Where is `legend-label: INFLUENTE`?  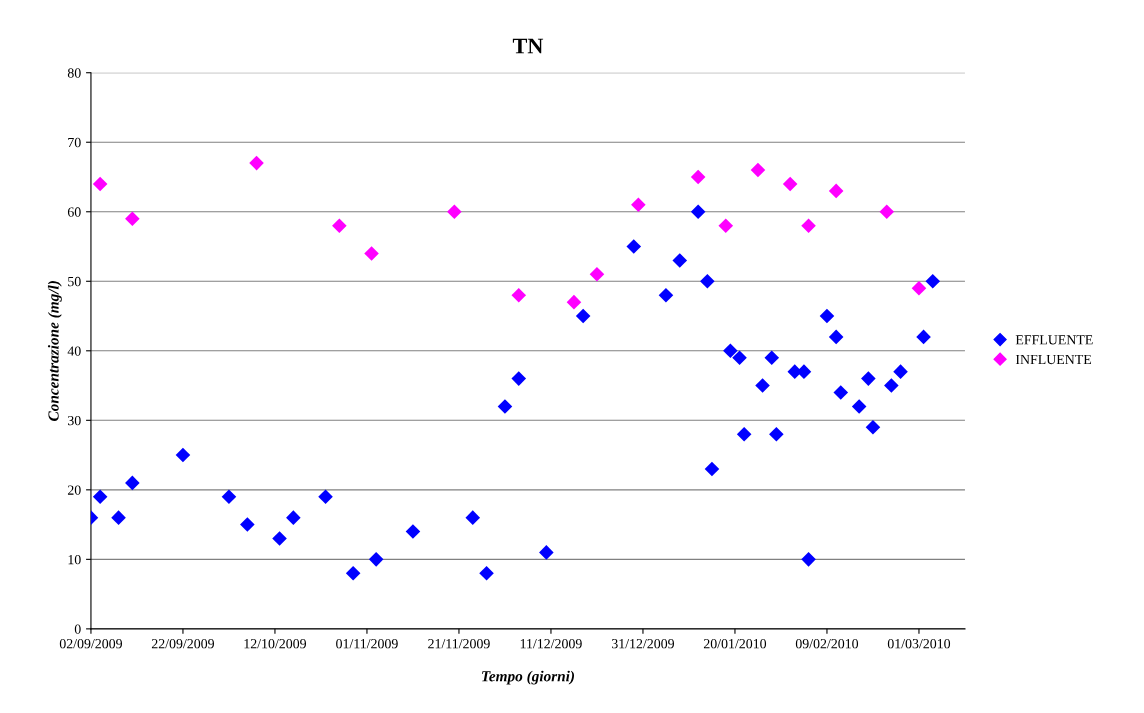
legend-label: INFLUENTE is located at coordinates (1053, 359).